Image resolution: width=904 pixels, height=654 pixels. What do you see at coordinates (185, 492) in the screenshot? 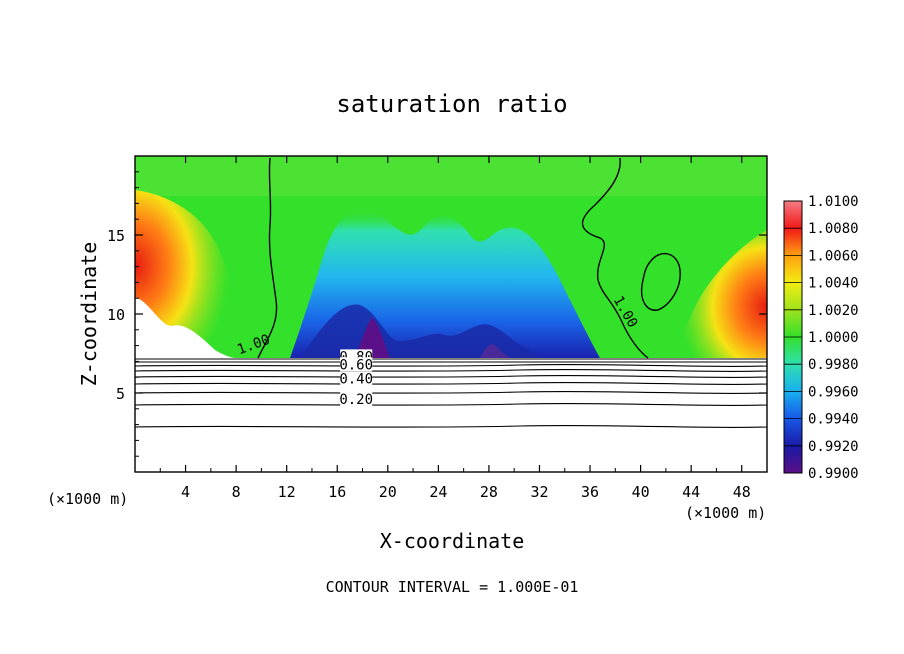
I see `x-tick-label: 4` at bounding box center [185, 492].